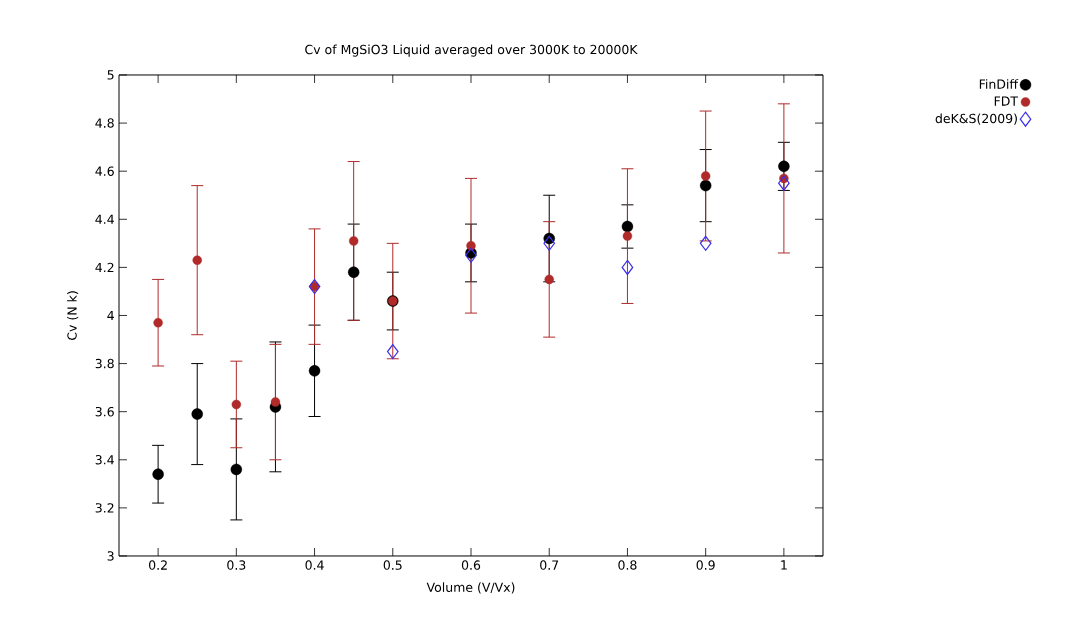 This screenshot has height=641, width=1081. What do you see at coordinates (549, 565) in the screenshot?
I see `x-tick-label: 0.7` at bounding box center [549, 565].